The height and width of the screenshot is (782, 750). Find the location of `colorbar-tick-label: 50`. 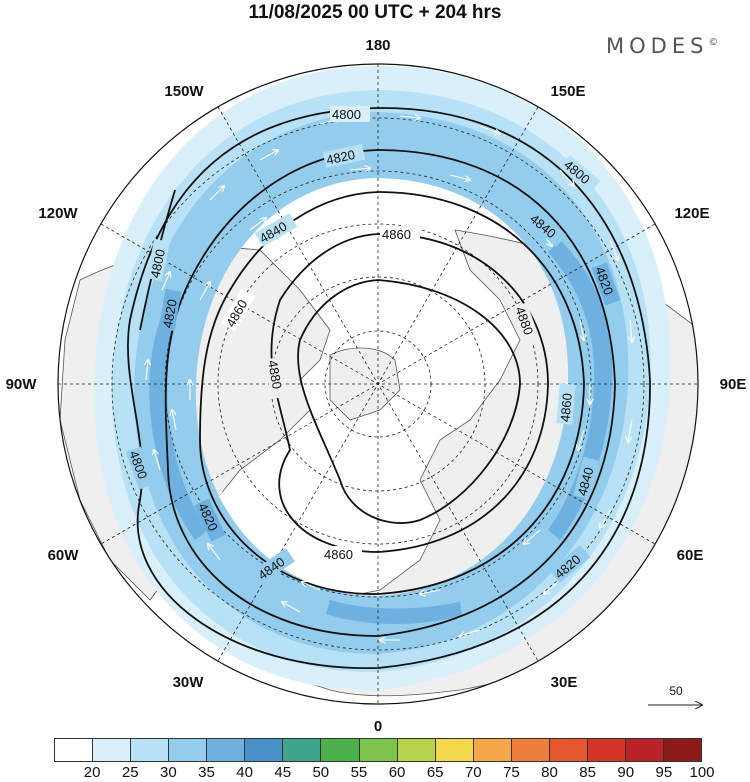

colorbar-tick-label: 50 is located at coordinates (321, 772).